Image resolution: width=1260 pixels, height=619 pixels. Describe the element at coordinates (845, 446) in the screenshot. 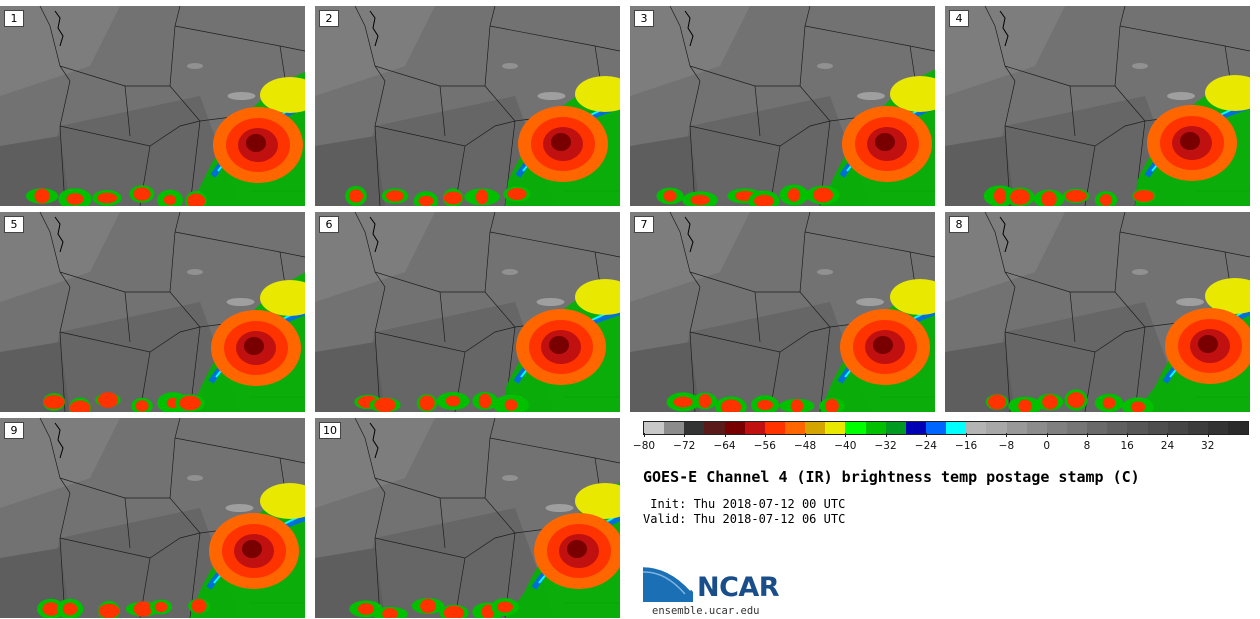

I see `colorbar-tick-label: −40` at that location.